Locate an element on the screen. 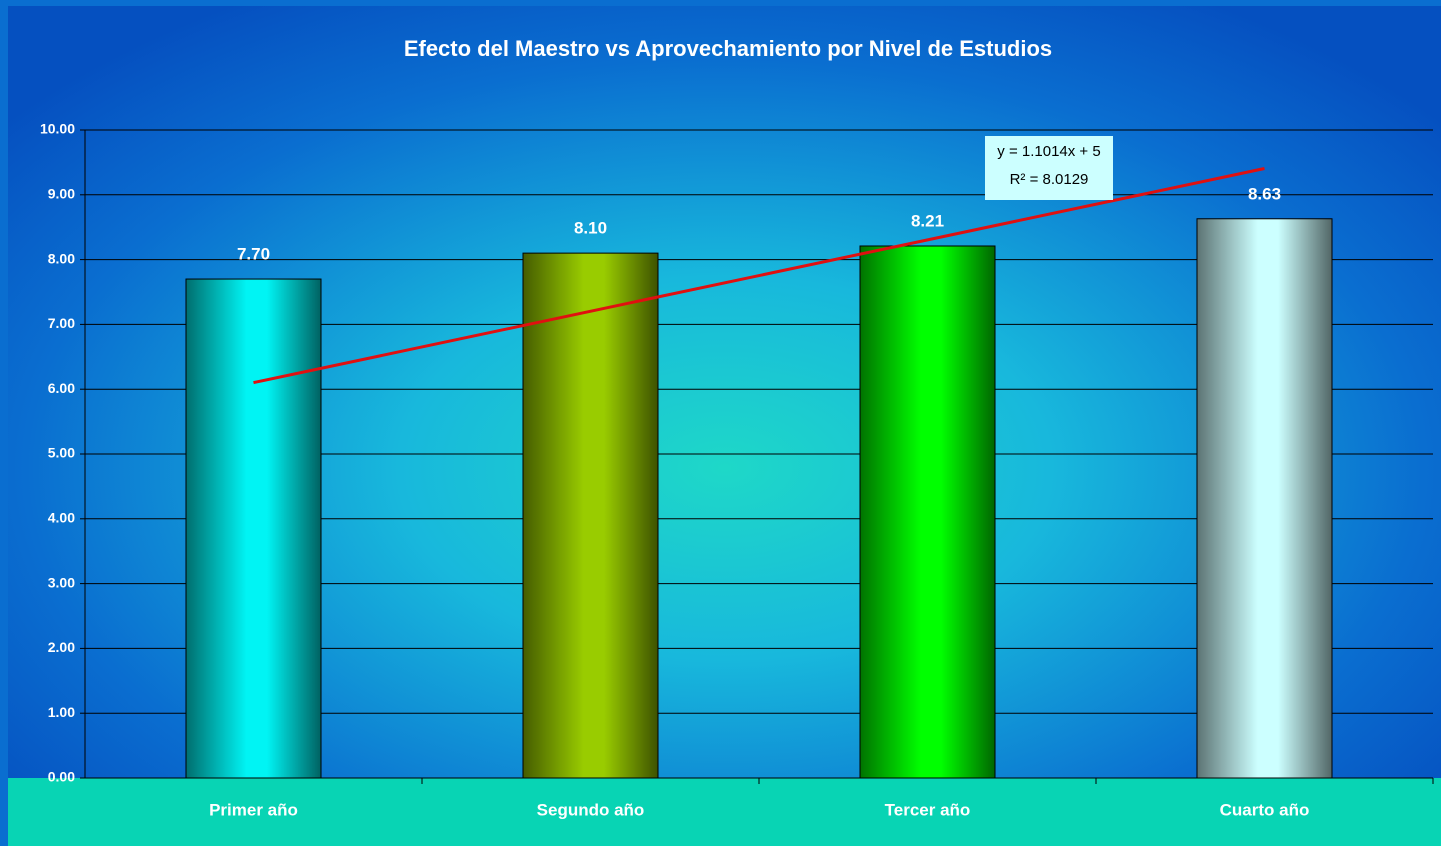  y-tick-label: 6.00 is located at coordinates (61, 388).